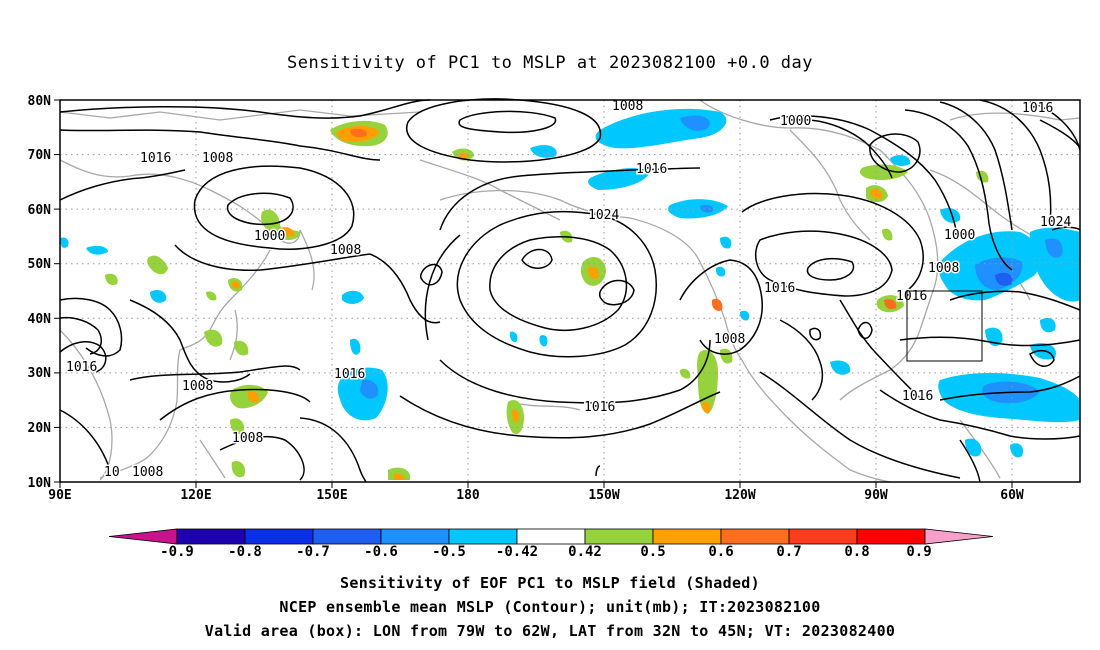 Image resolution: width=1100 pixels, height=650 pixels. Describe the element at coordinates (788, 552) in the screenshot. I see `colorbar-label: 0.7` at that location.